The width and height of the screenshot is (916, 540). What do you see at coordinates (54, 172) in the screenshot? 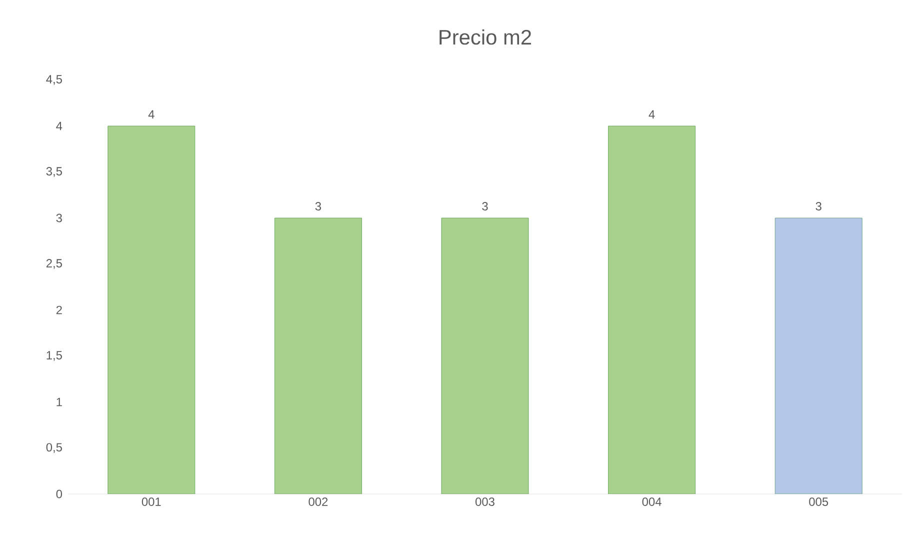
I see `y-tick-label: 3,5` at bounding box center [54, 172].